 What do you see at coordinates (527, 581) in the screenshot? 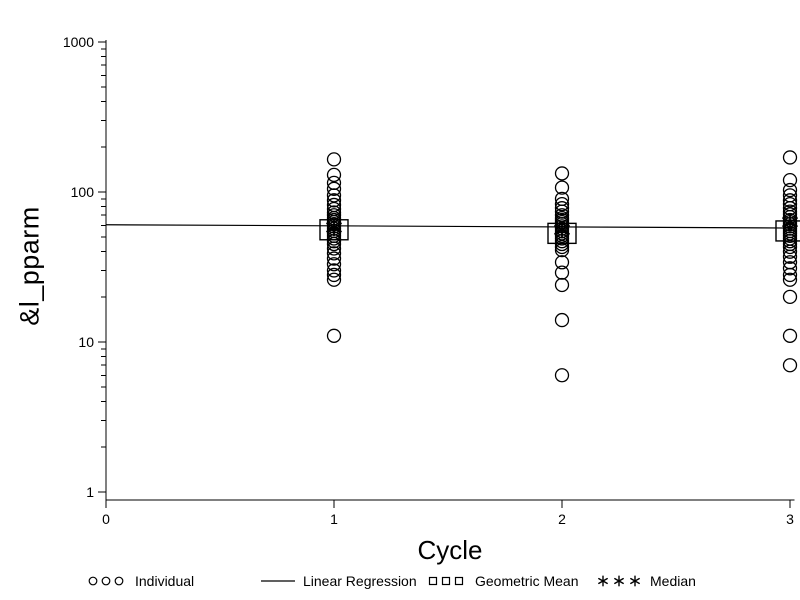
I see `legend-label: Geometric Mean` at bounding box center [527, 581].